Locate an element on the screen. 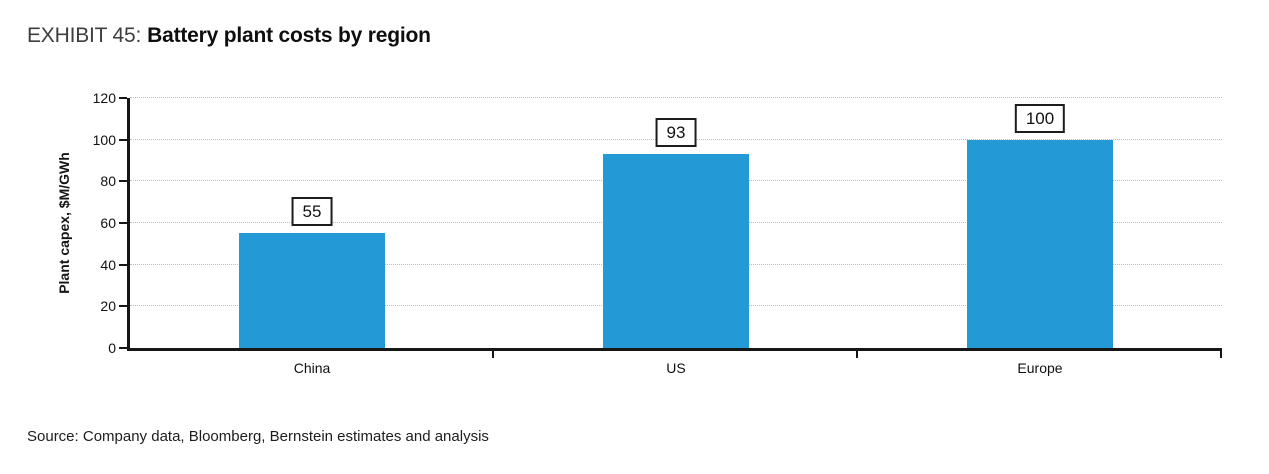 This screenshot has height=474, width=1269. chart-title: Battery plant costs by region is located at coordinates (289, 35).